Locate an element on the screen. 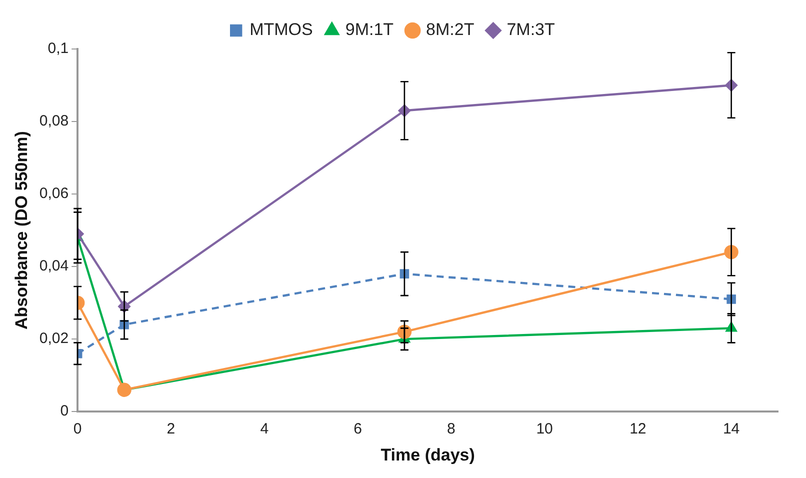  y-tick-label: 0,08 is located at coordinates (54, 121).